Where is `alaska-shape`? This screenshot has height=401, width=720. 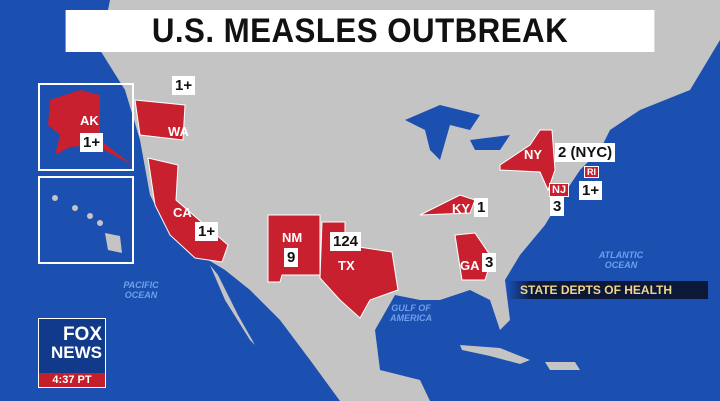 alaska-shape is located at coordinates (90, 127).